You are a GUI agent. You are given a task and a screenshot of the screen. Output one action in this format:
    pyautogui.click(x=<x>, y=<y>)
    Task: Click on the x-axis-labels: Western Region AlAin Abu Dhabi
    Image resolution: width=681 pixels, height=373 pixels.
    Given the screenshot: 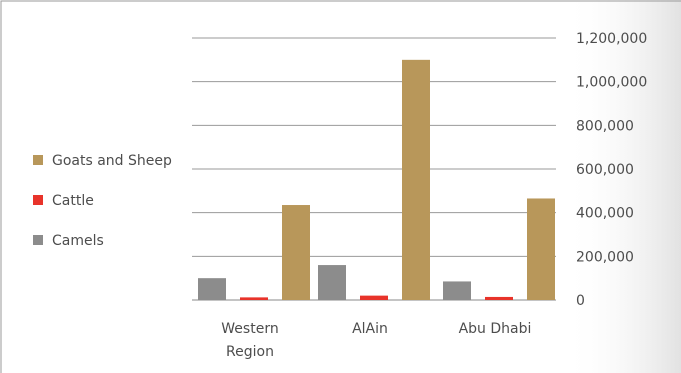 What is the action you would take?
    pyautogui.click(x=376, y=340)
    